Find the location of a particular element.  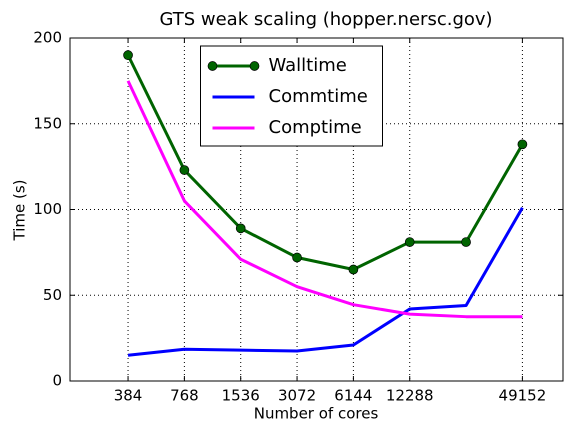

y-tick-label: 50 is located at coordinates (52, 295).